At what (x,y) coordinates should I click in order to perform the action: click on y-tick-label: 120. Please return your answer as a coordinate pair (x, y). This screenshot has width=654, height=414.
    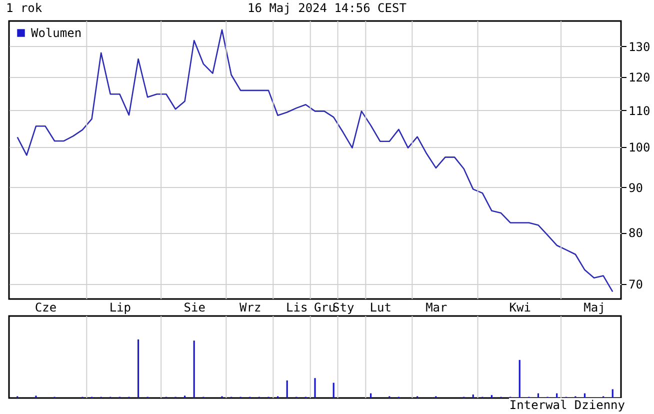
    Looking at the image, I should click on (639, 77).